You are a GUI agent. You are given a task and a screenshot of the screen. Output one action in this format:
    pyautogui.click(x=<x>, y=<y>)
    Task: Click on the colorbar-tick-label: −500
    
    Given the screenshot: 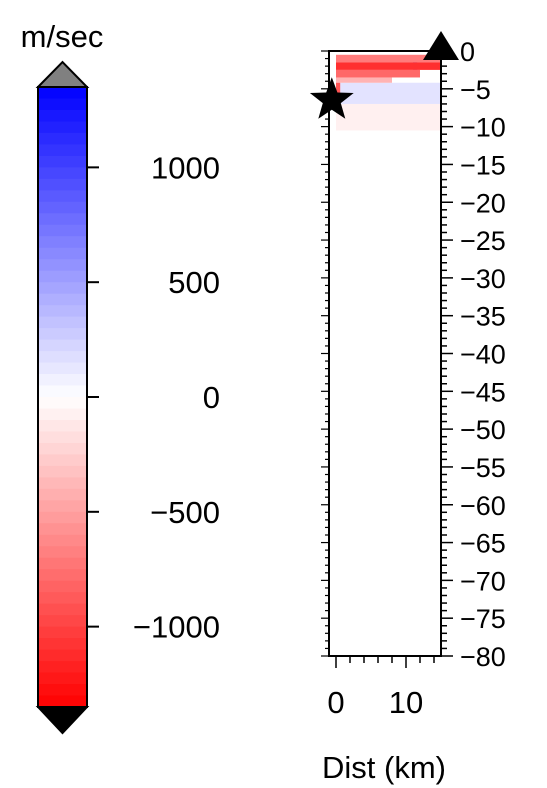 What is the action you would take?
    pyautogui.click(x=185, y=512)
    